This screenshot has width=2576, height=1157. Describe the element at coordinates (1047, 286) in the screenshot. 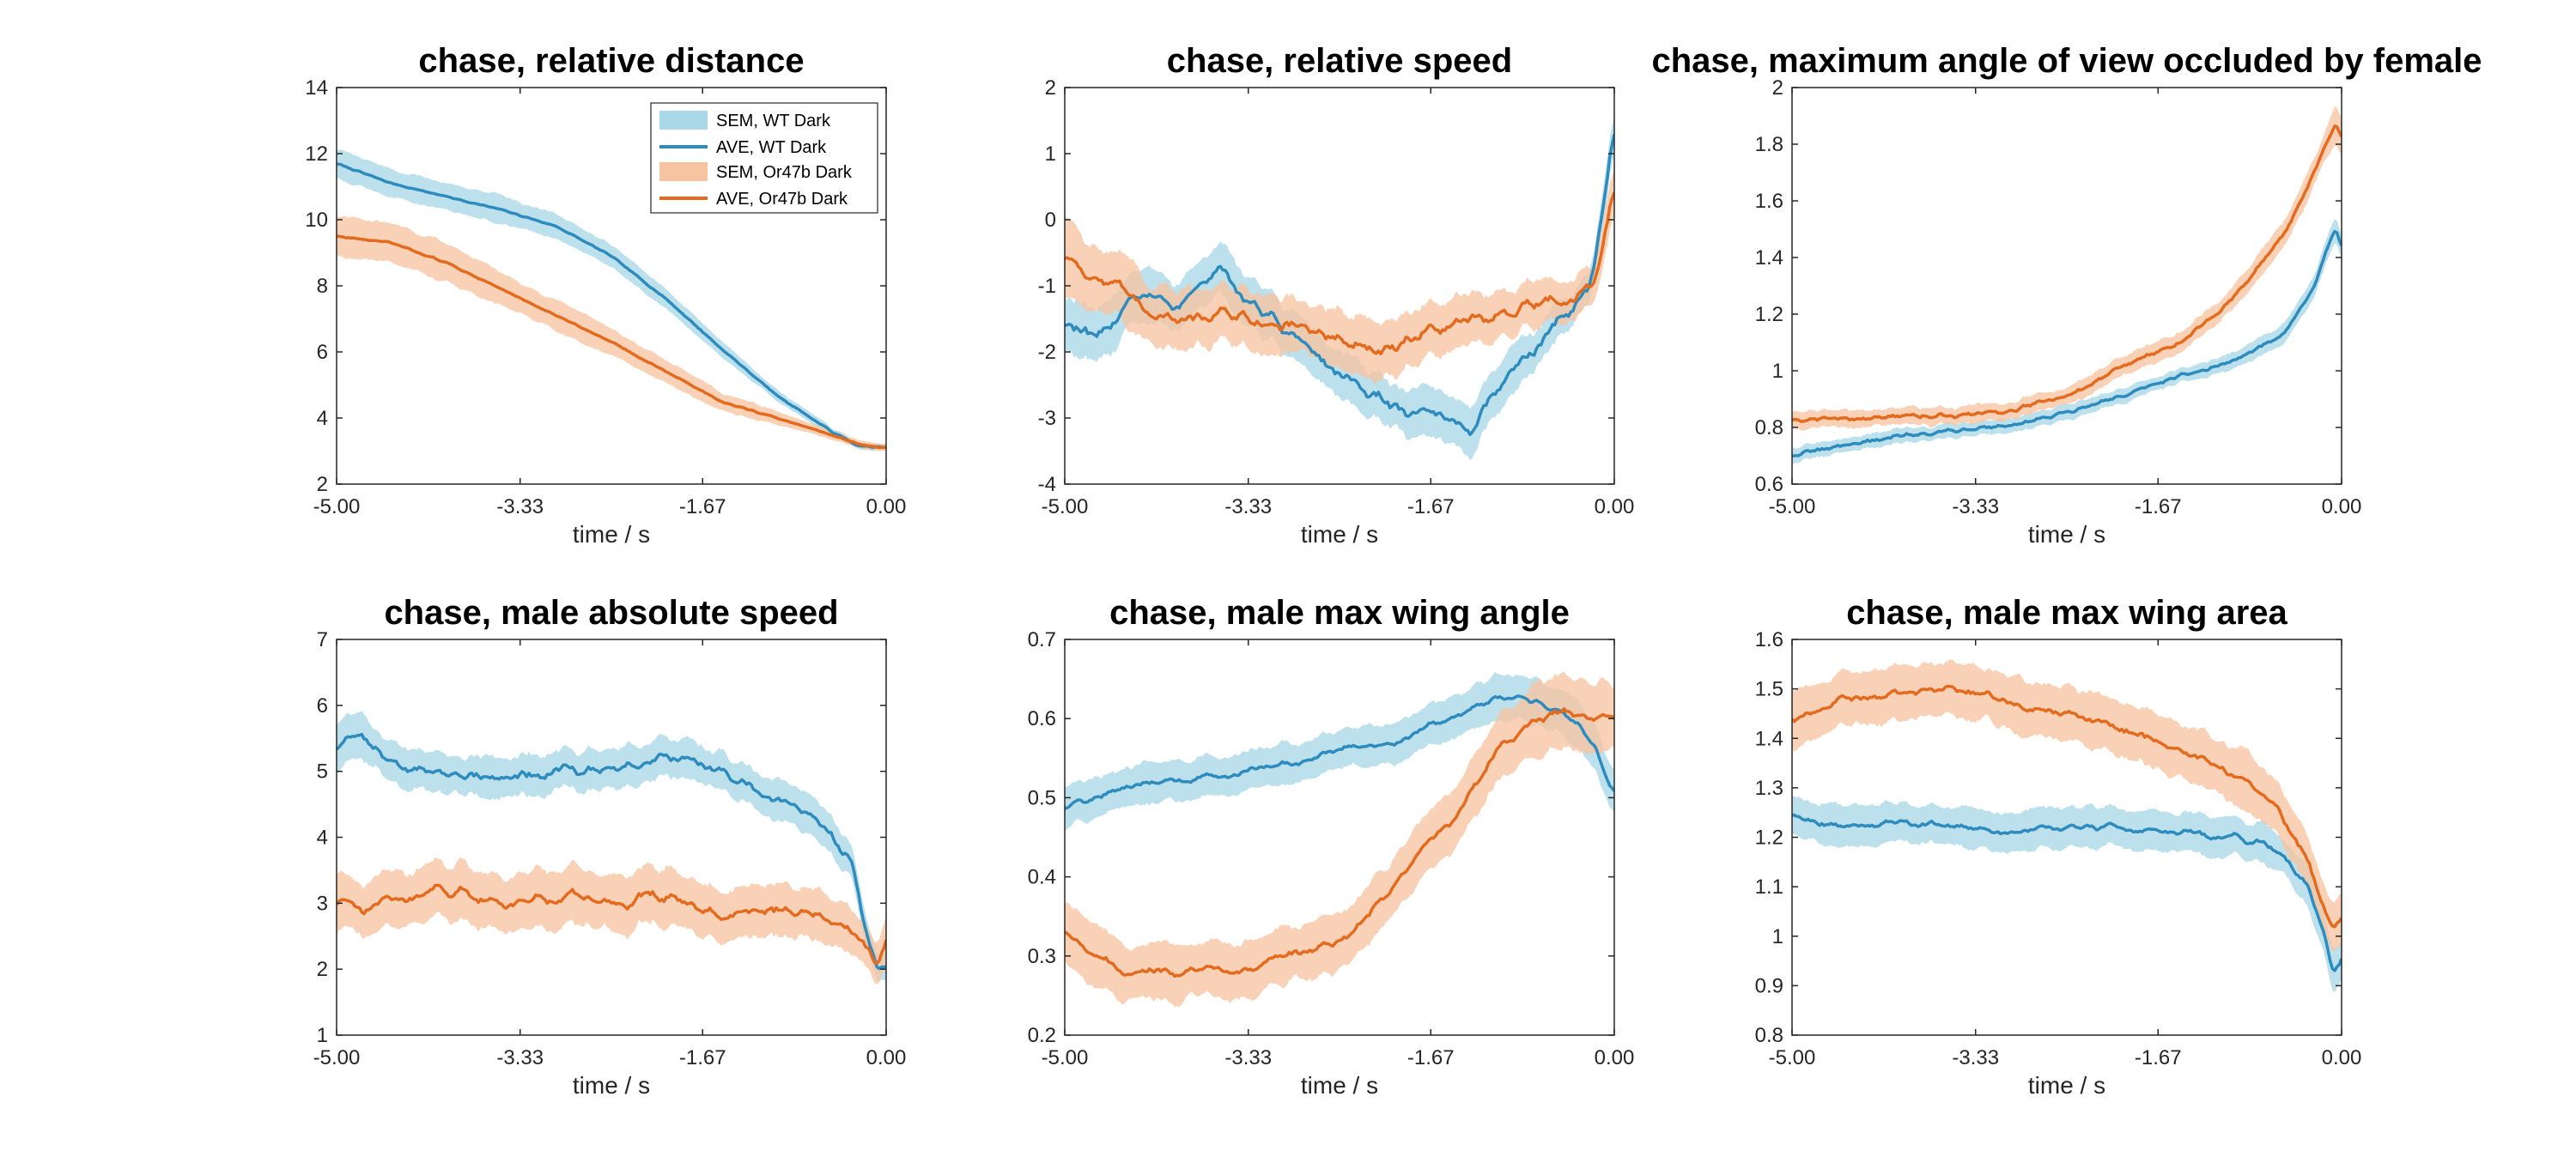

I see `y-tick-label: -1` at that location.